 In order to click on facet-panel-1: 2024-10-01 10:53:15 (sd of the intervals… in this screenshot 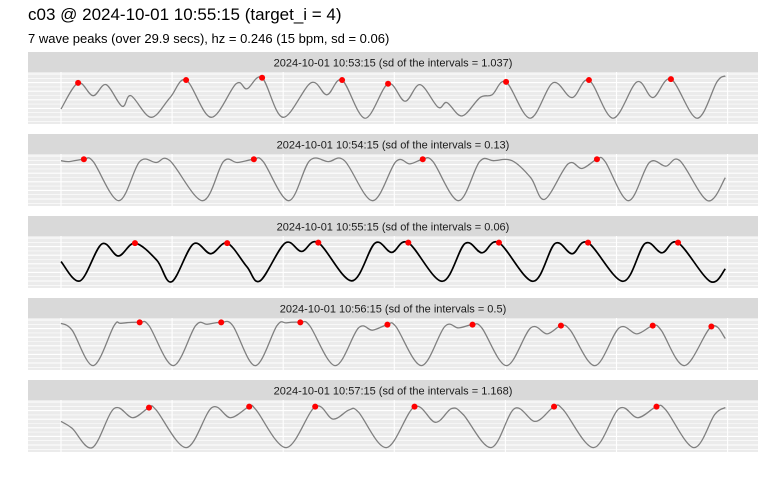, I will do `click(393, 88)`.